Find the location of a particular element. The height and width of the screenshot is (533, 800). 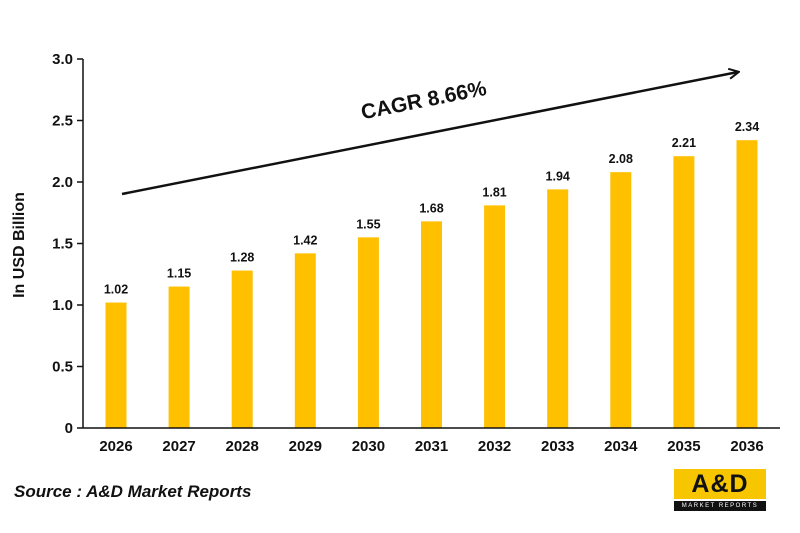

x-tick-label-2035: 2035 is located at coordinates (683, 446).